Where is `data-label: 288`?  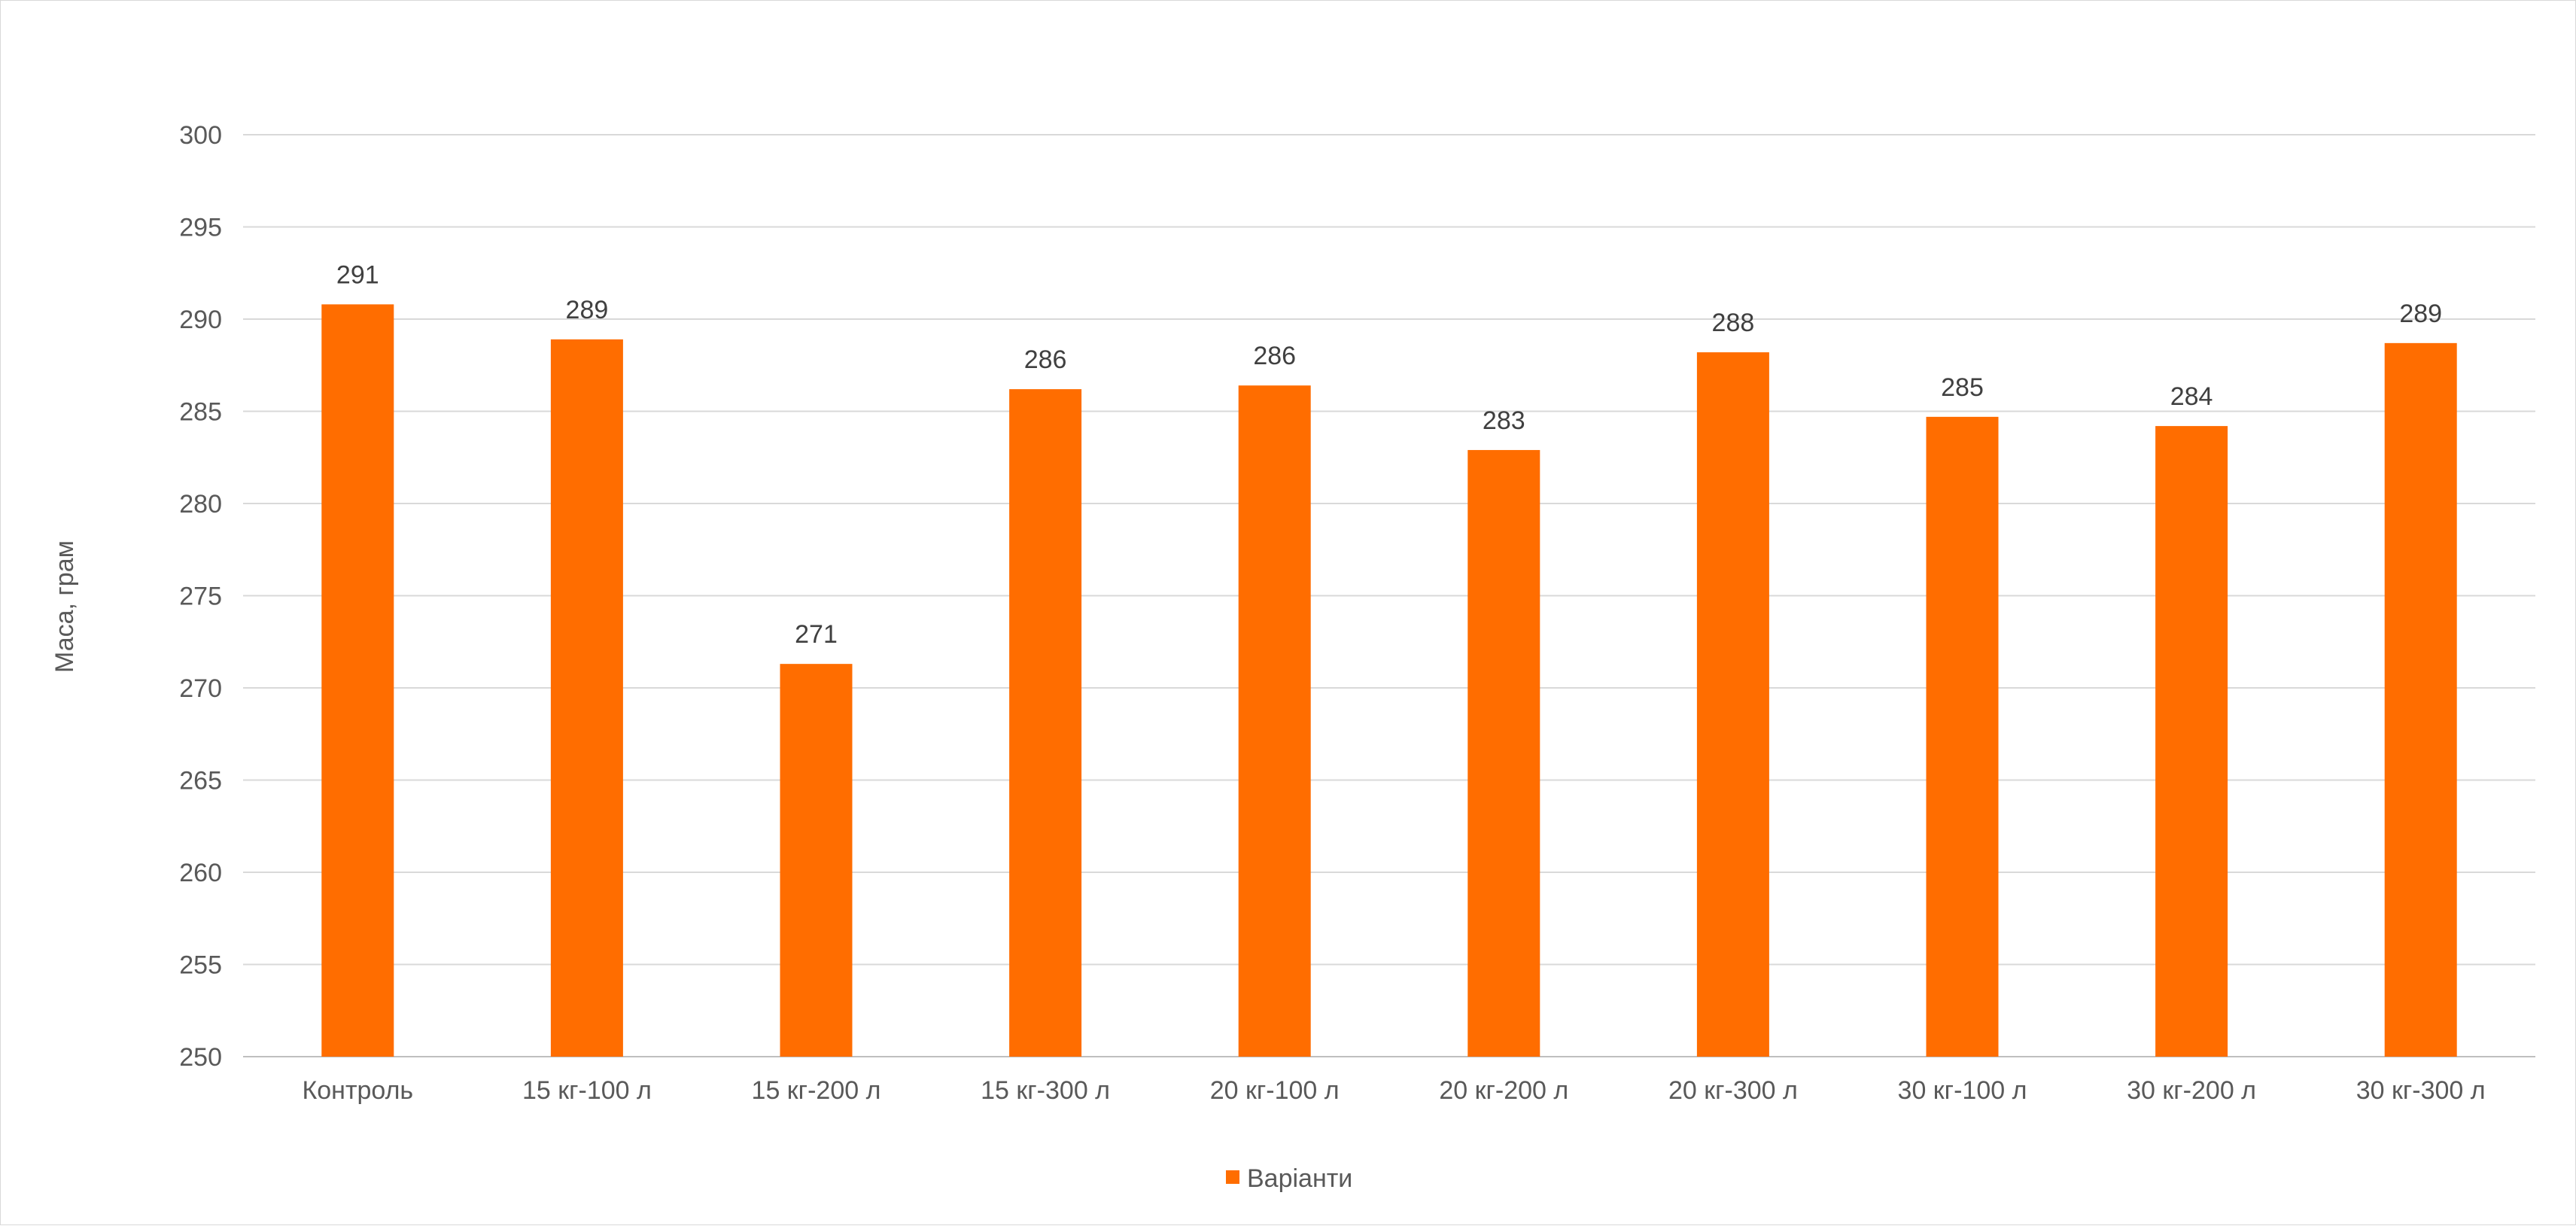 data-label: 288 is located at coordinates (1733, 323).